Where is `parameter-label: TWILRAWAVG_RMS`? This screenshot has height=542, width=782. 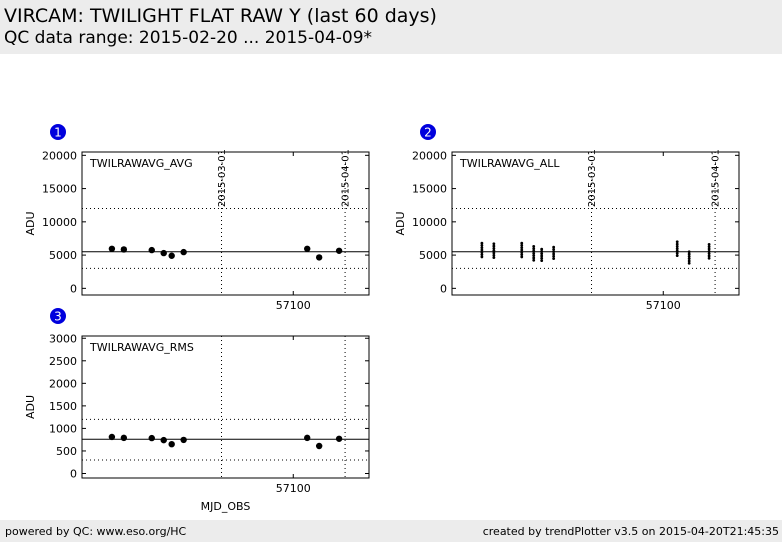
parameter-label: TWILRAWAVG_RMS is located at coordinates (141, 347).